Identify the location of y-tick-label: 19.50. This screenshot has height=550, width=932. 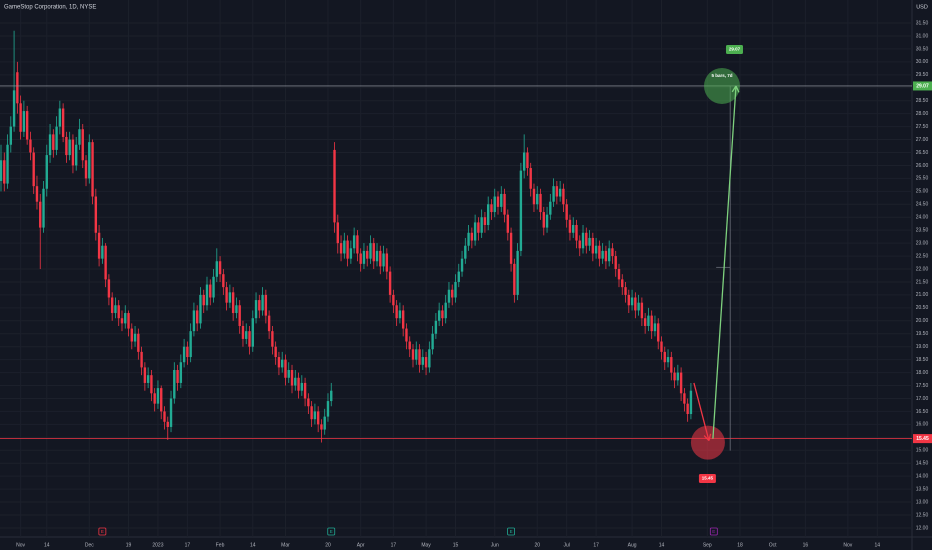
(922, 334).